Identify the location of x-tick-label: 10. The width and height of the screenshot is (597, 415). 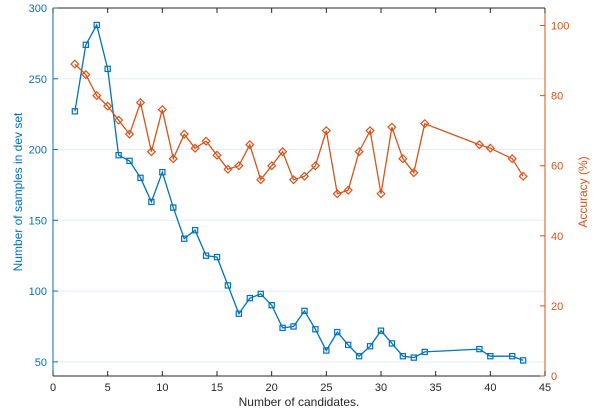
(162, 388).